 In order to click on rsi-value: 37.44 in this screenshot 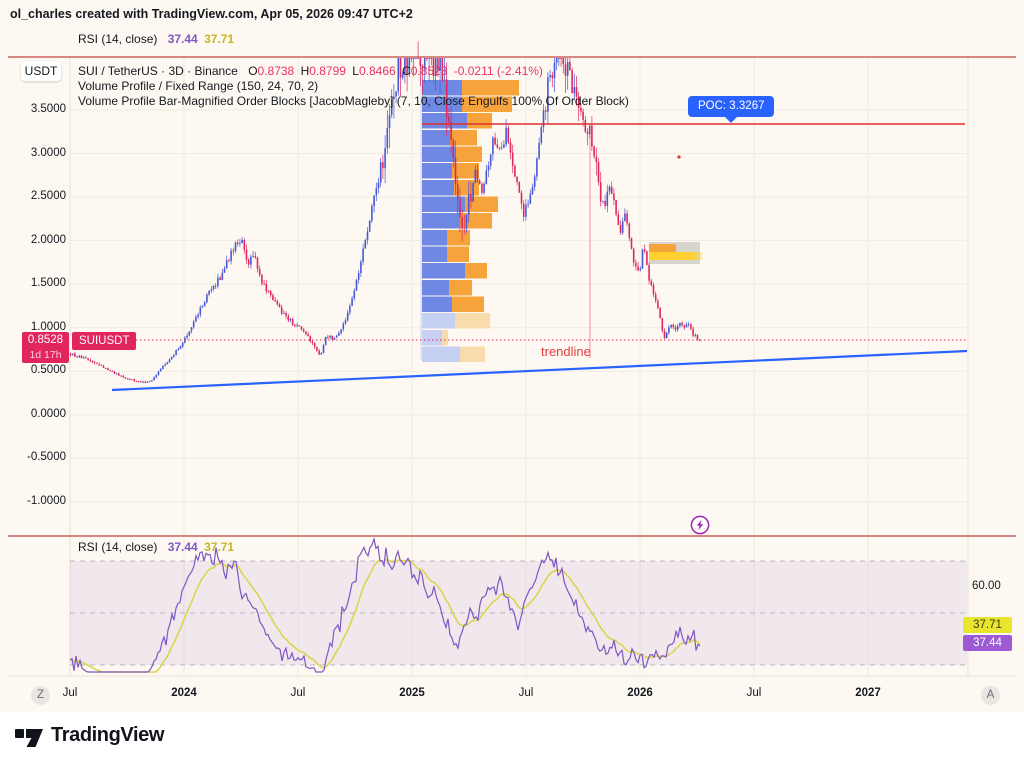, I will do `click(182, 39)`.